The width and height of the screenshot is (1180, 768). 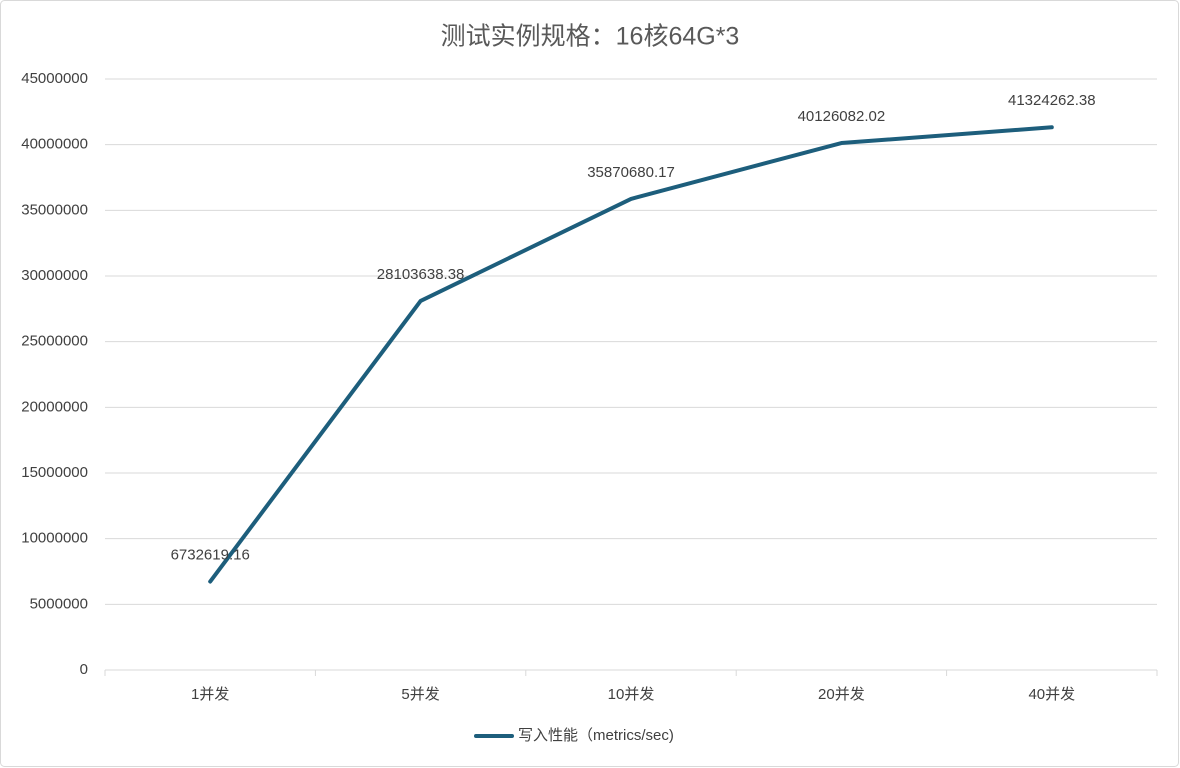 I want to click on x-tick-label: 20并发, so click(x=841, y=694).